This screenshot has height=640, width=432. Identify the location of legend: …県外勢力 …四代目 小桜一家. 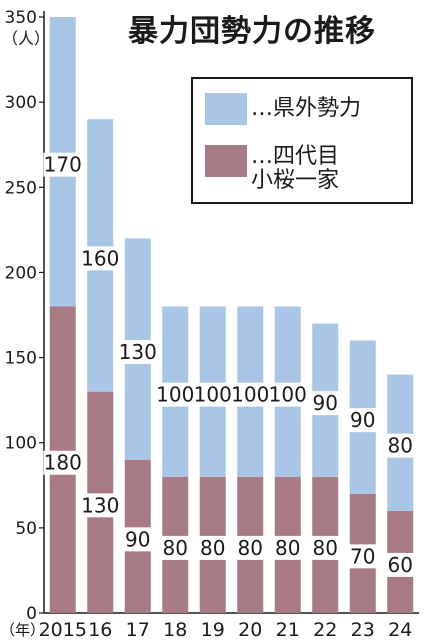
(302, 140).